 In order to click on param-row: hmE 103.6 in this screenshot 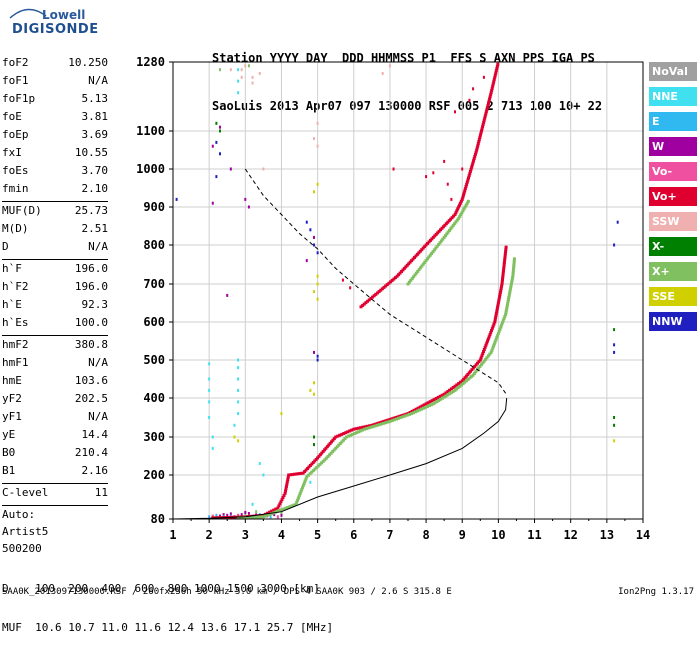, I will do `click(55, 383)`.